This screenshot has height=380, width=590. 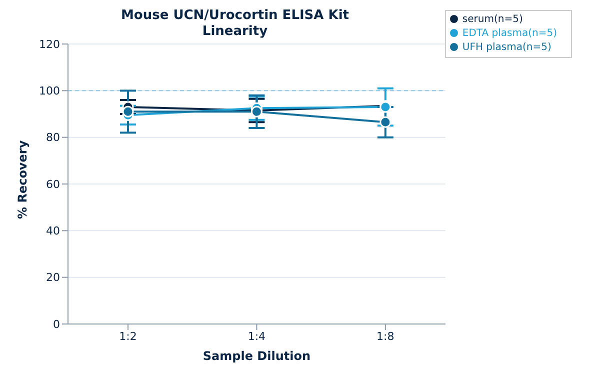 I want to click on x-axis-title: Sample Dilution, so click(x=256, y=356).